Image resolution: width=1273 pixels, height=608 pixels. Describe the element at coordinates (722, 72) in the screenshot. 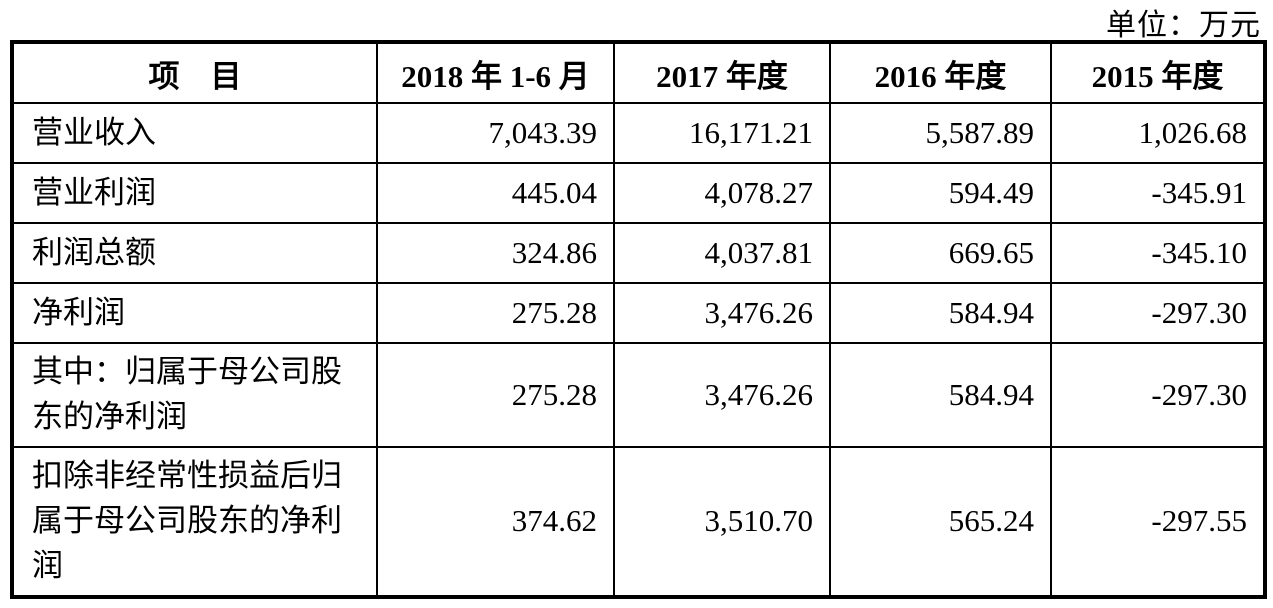

I see `header-2017: 2017 年度` at that location.